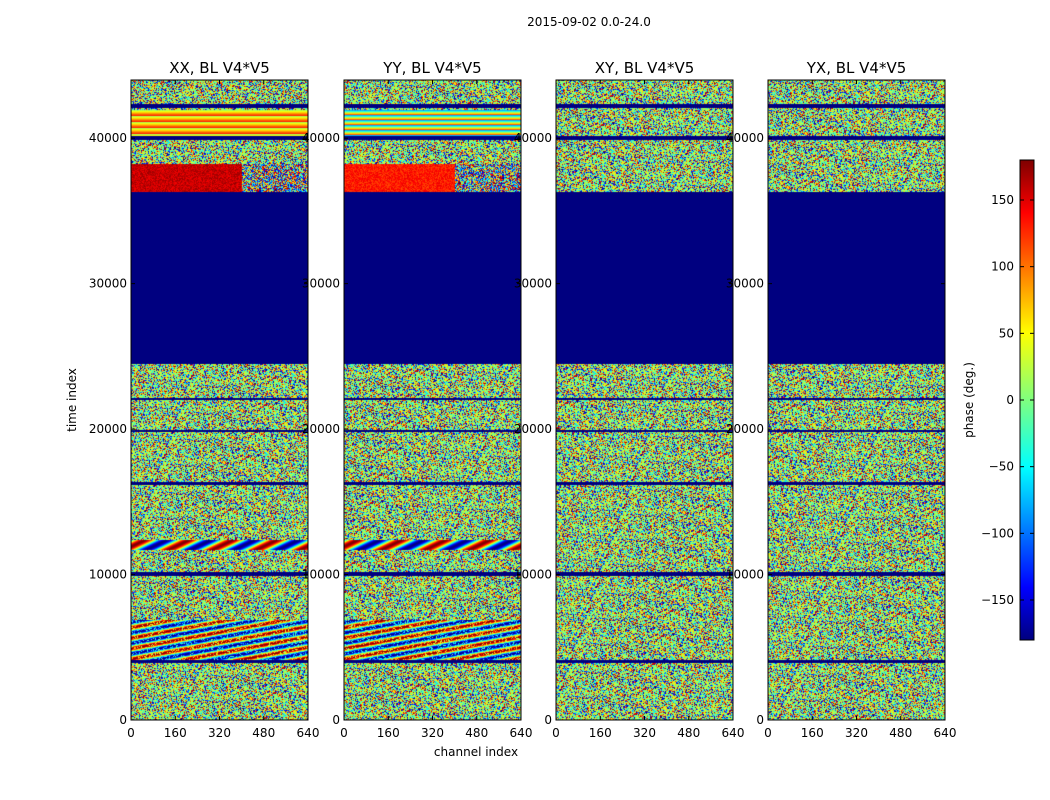 The height and width of the screenshot is (800, 1050). Describe the element at coordinates (589, 22) in the screenshot. I see `figure-title: 2015-09-02 0.0-24.0` at that location.